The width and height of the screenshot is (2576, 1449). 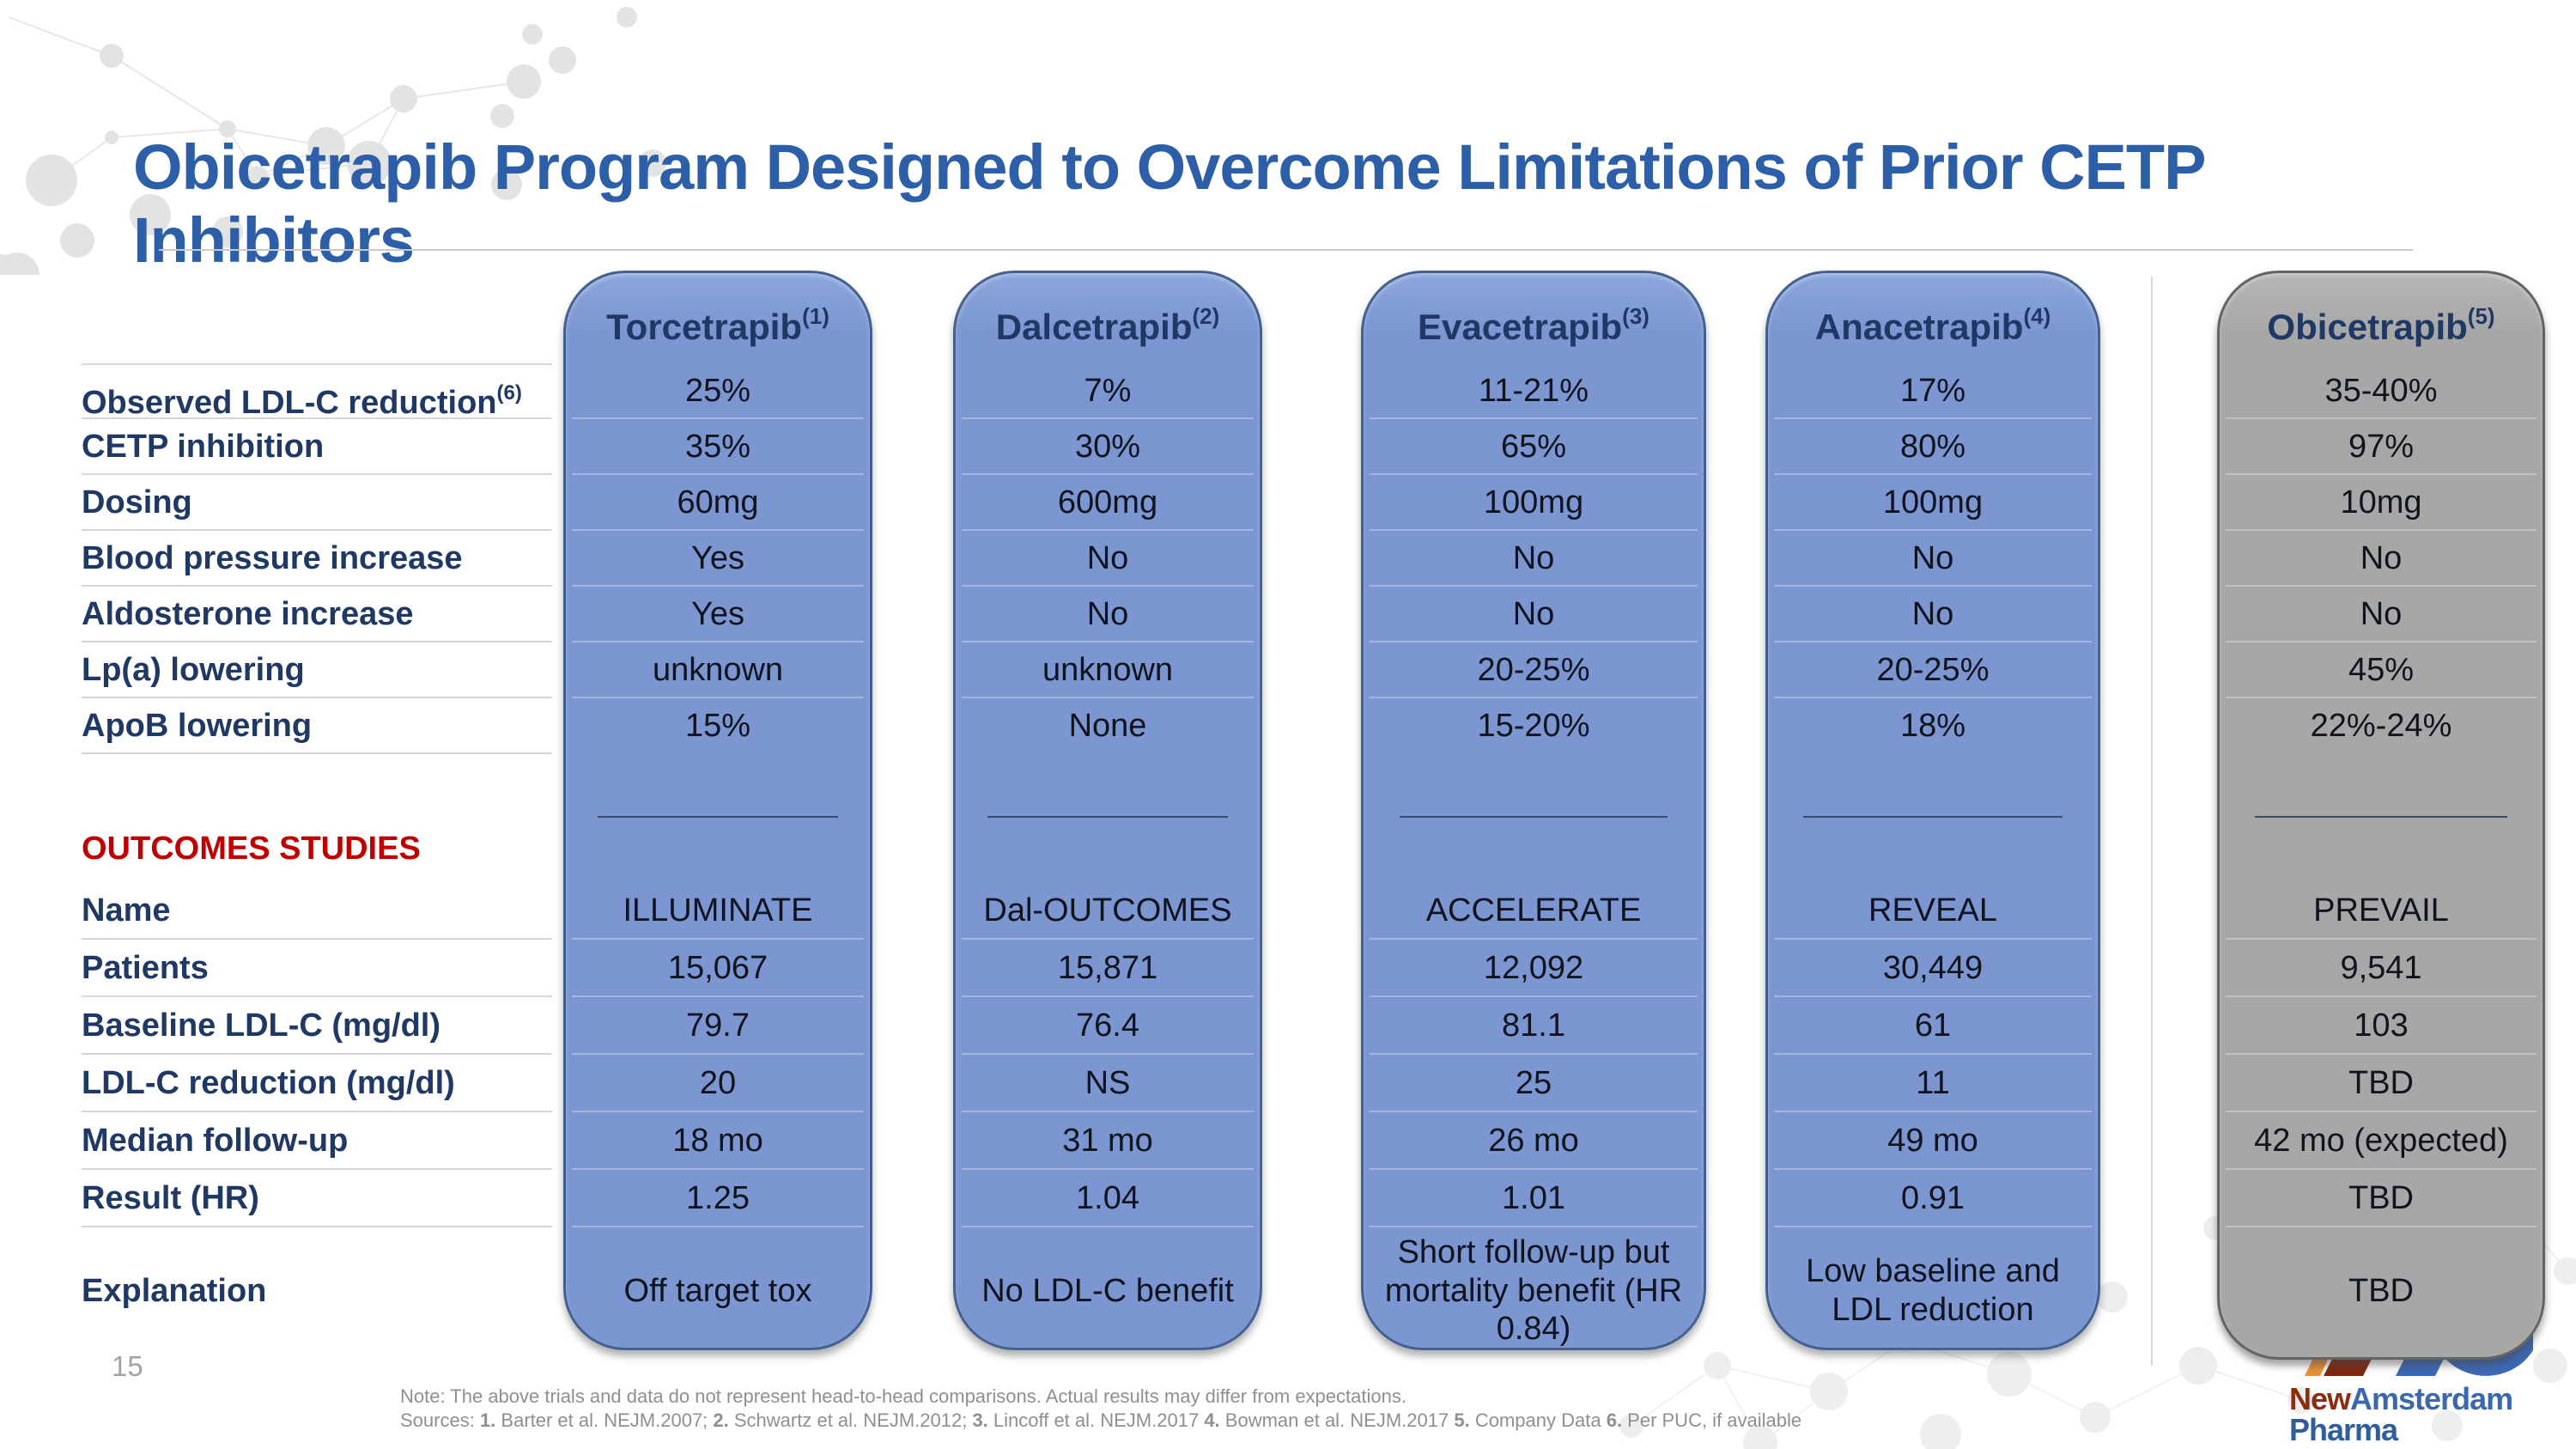 What do you see at coordinates (717, 726) in the screenshot?
I see `cell-value: 15%` at bounding box center [717, 726].